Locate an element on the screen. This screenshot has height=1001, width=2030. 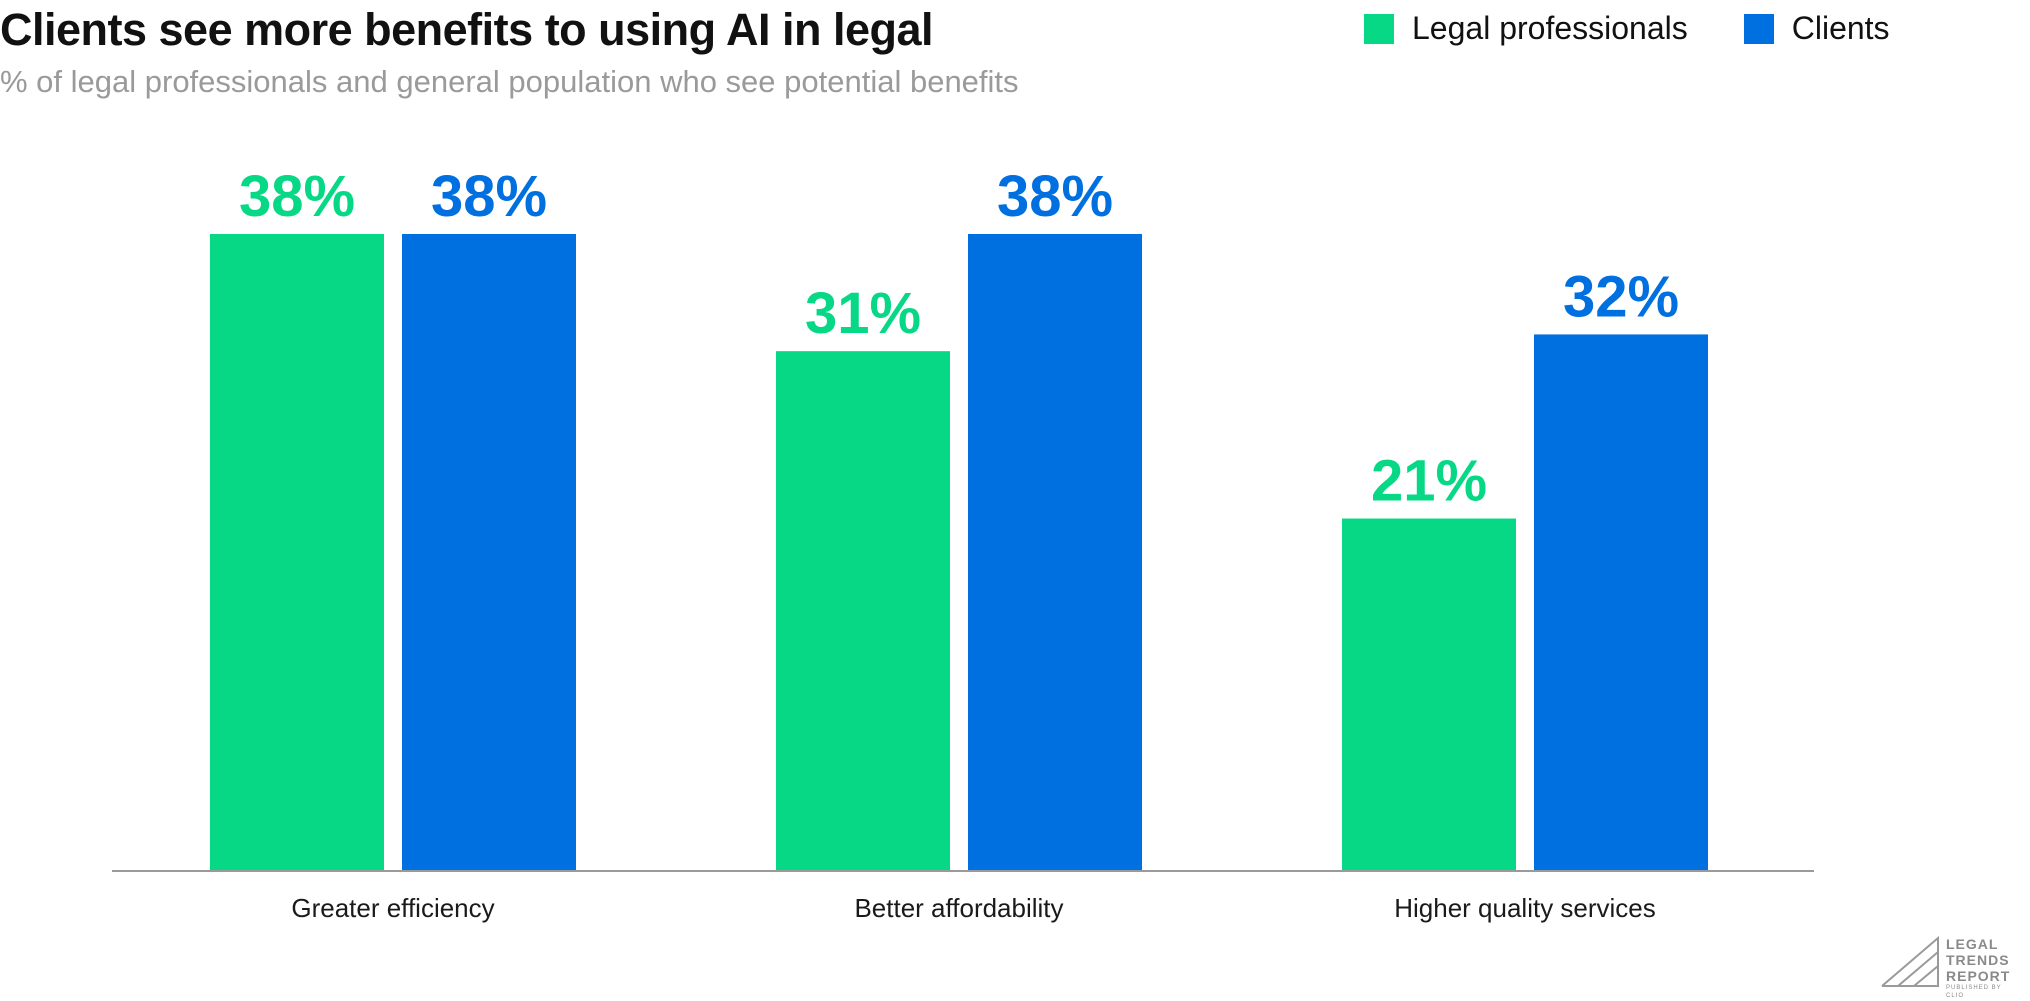
category-label-3: Higher quality services is located at coordinates (1525, 908).